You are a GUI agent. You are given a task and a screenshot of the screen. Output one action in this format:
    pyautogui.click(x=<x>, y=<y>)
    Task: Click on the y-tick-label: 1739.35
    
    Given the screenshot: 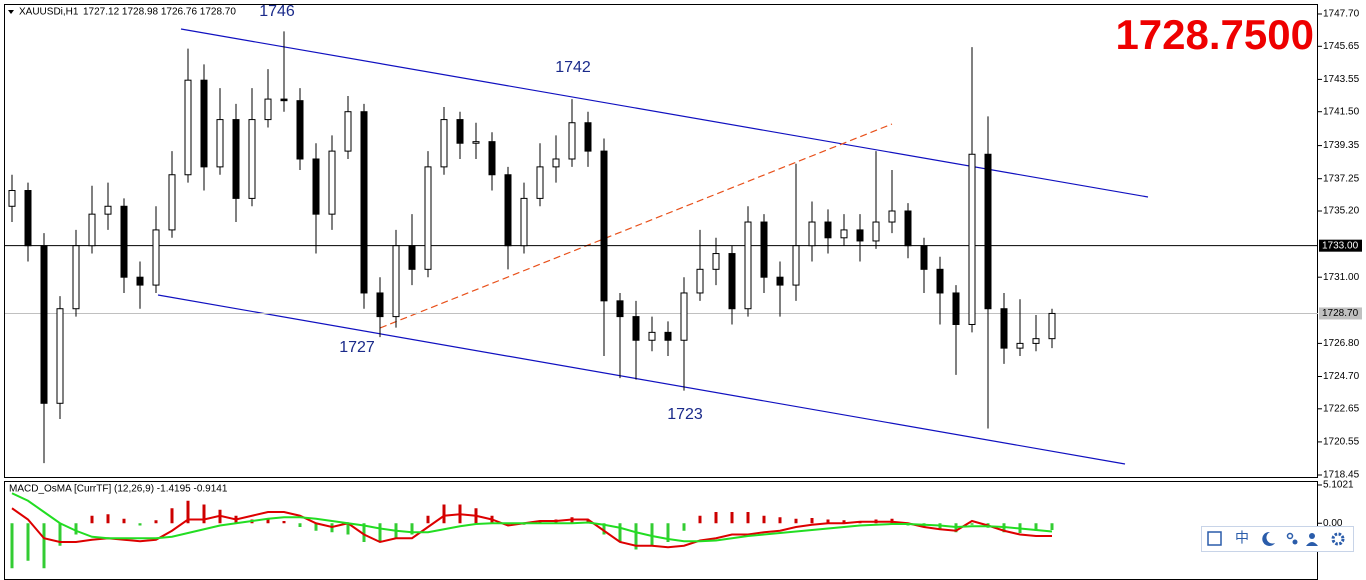 What is the action you would take?
    pyautogui.click(x=1341, y=145)
    